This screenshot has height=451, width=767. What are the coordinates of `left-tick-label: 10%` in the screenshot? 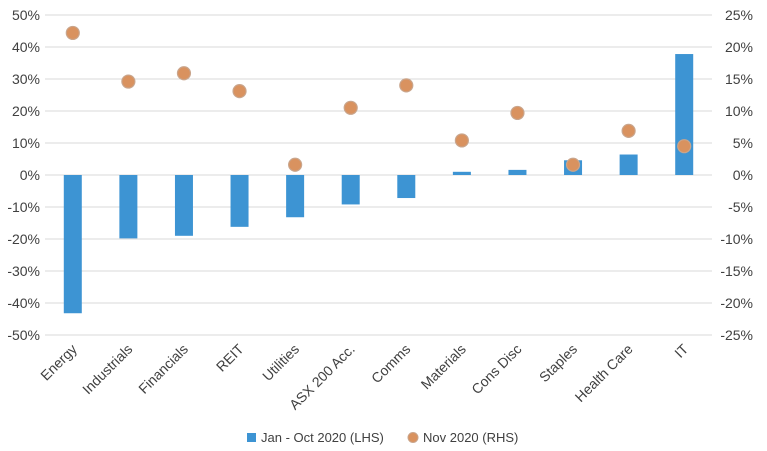 It's located at (26, 143).